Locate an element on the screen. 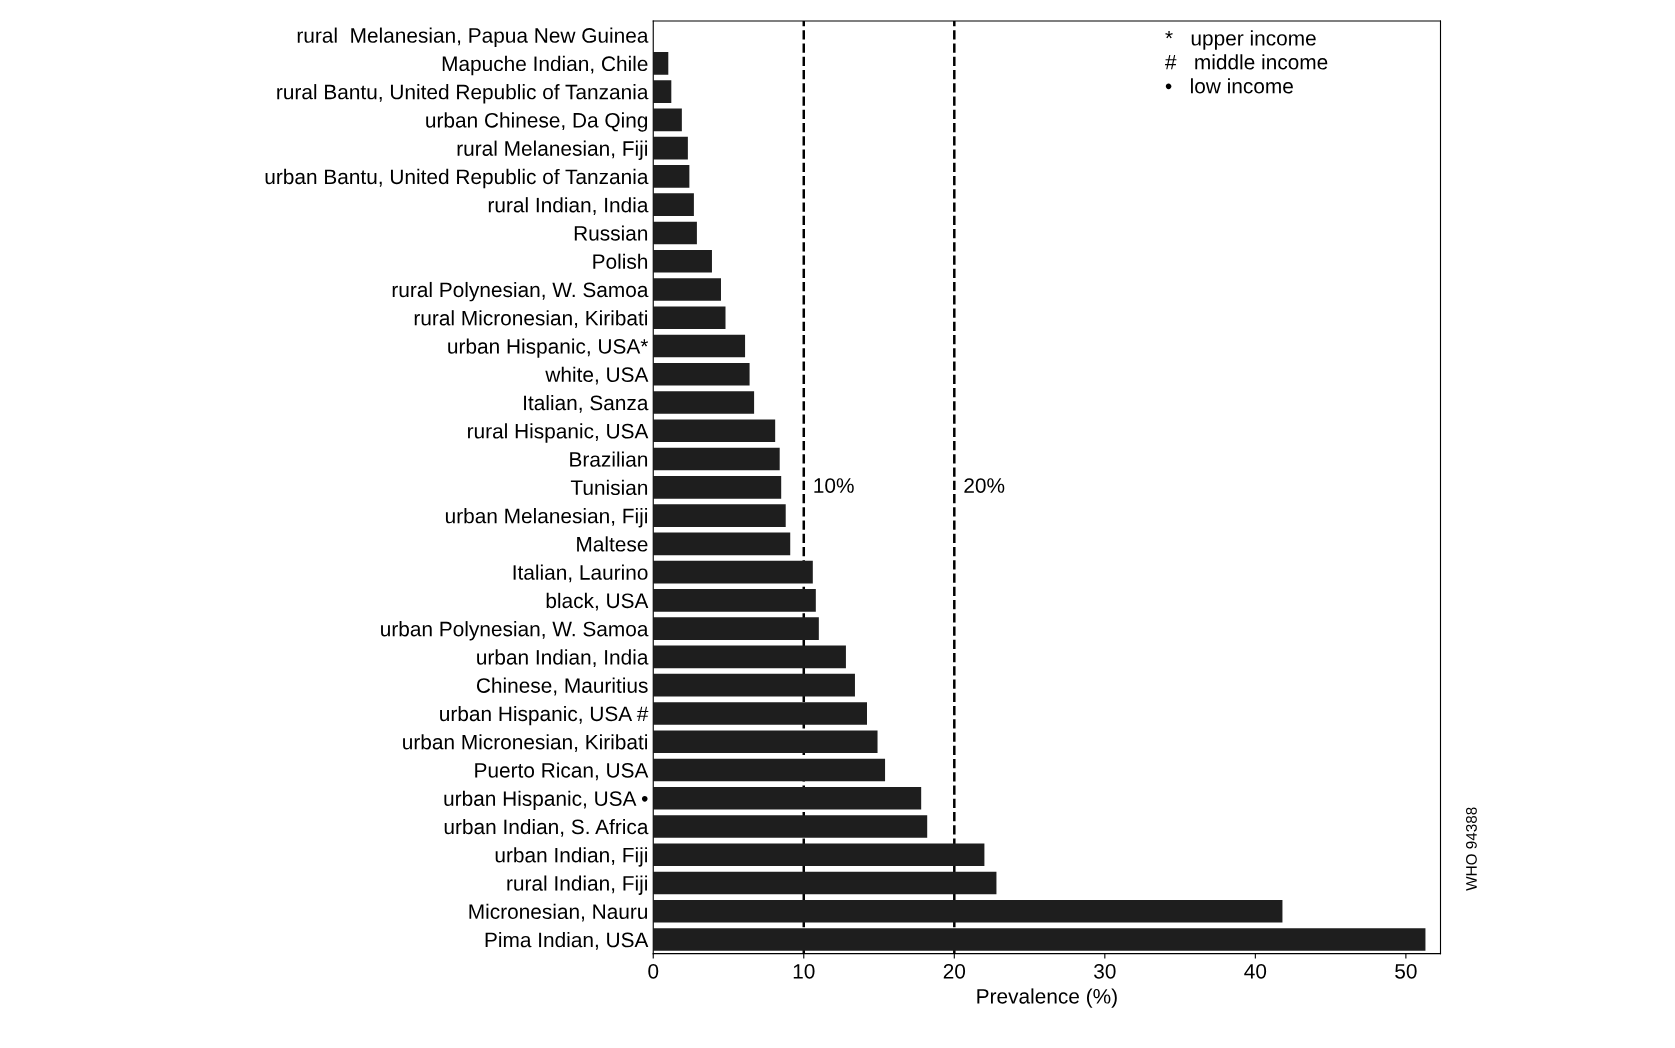 This screenshot has height=1048, width=1675. x-tick-label: 30 is located at coordinates (1105, 971).